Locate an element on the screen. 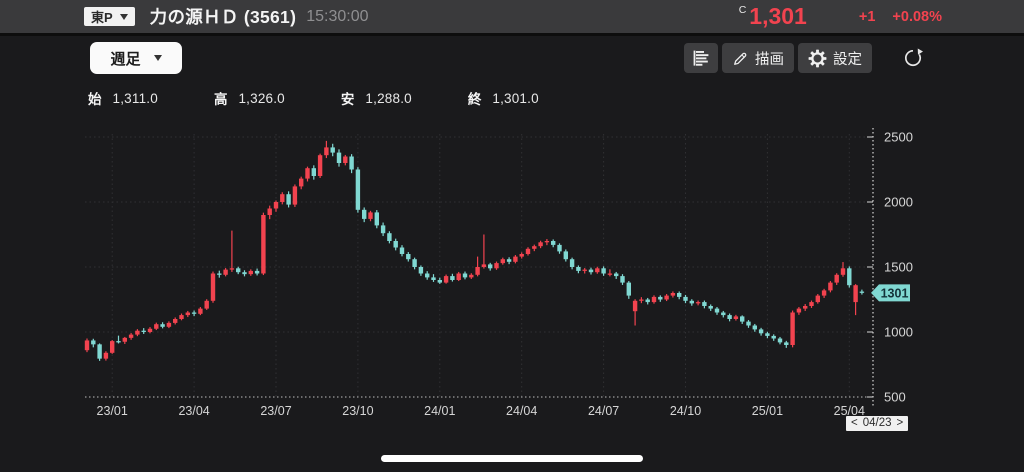 This screenshot has width=1024, height=472. settings-button: 設定 is located at coordinates (835, 58).